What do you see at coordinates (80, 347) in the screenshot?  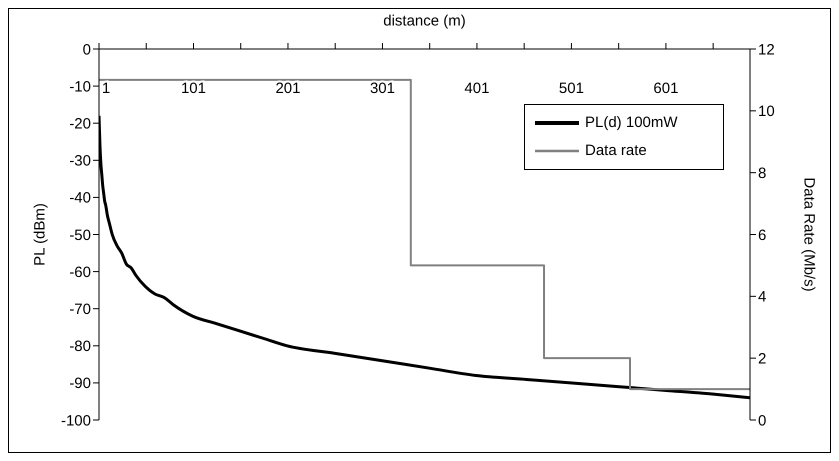 I see `y-tick-label: -80` at bounding box center [80, 347].